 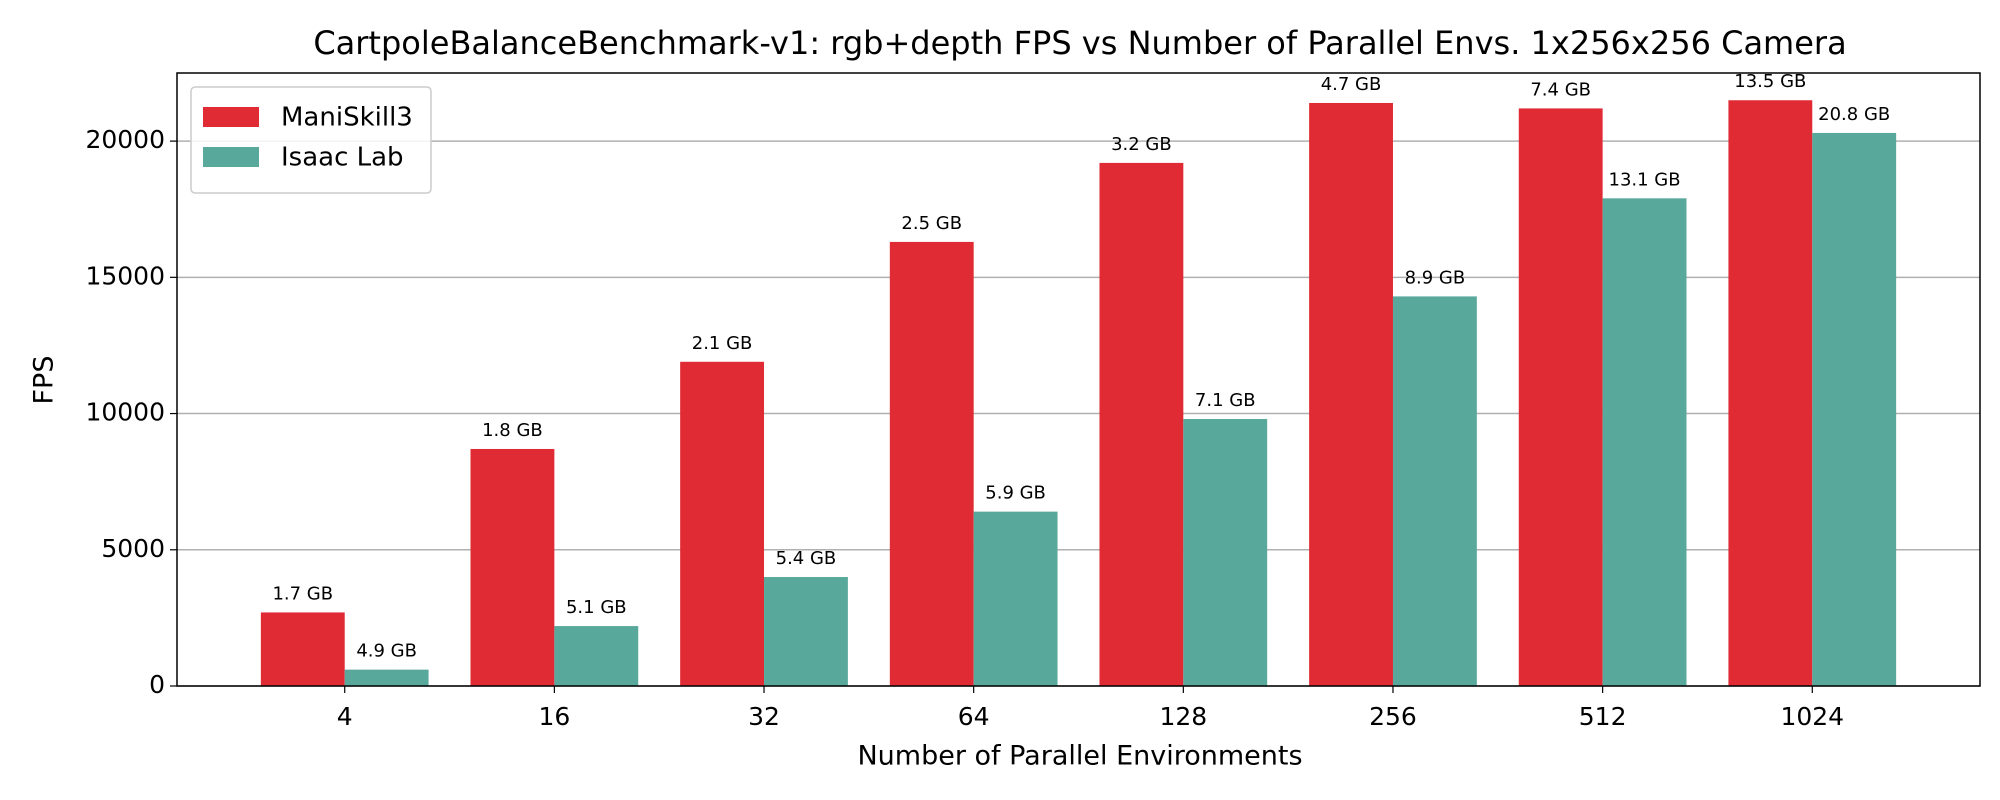 What do you see at coordinates (386, 651) in the screenshot?
I see `memory-label: 4.9 GB` at bounding box center [386, 651].